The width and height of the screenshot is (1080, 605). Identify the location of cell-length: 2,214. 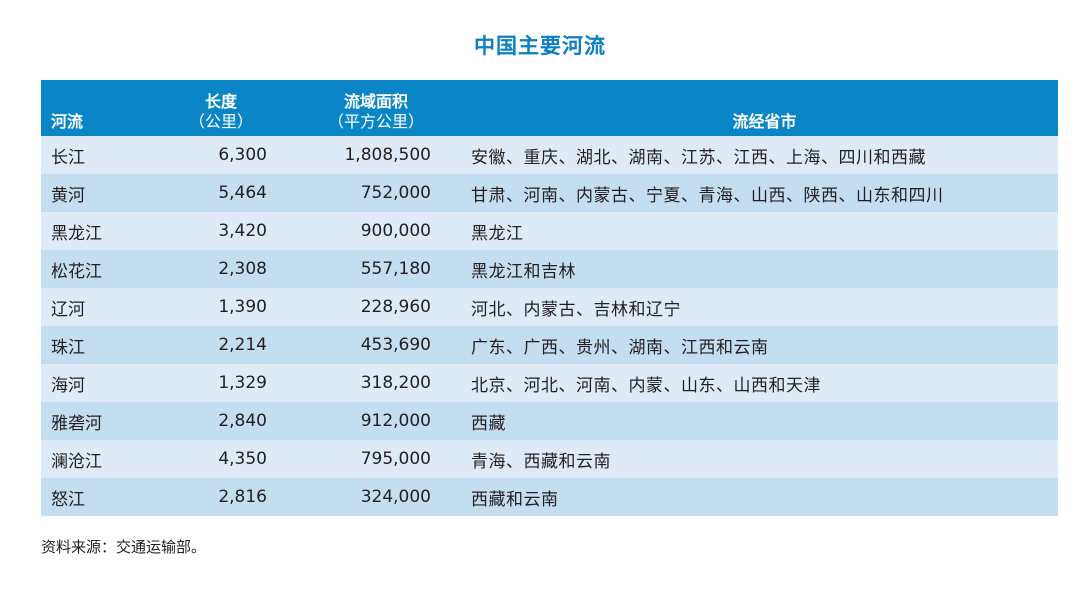
(242, 345).